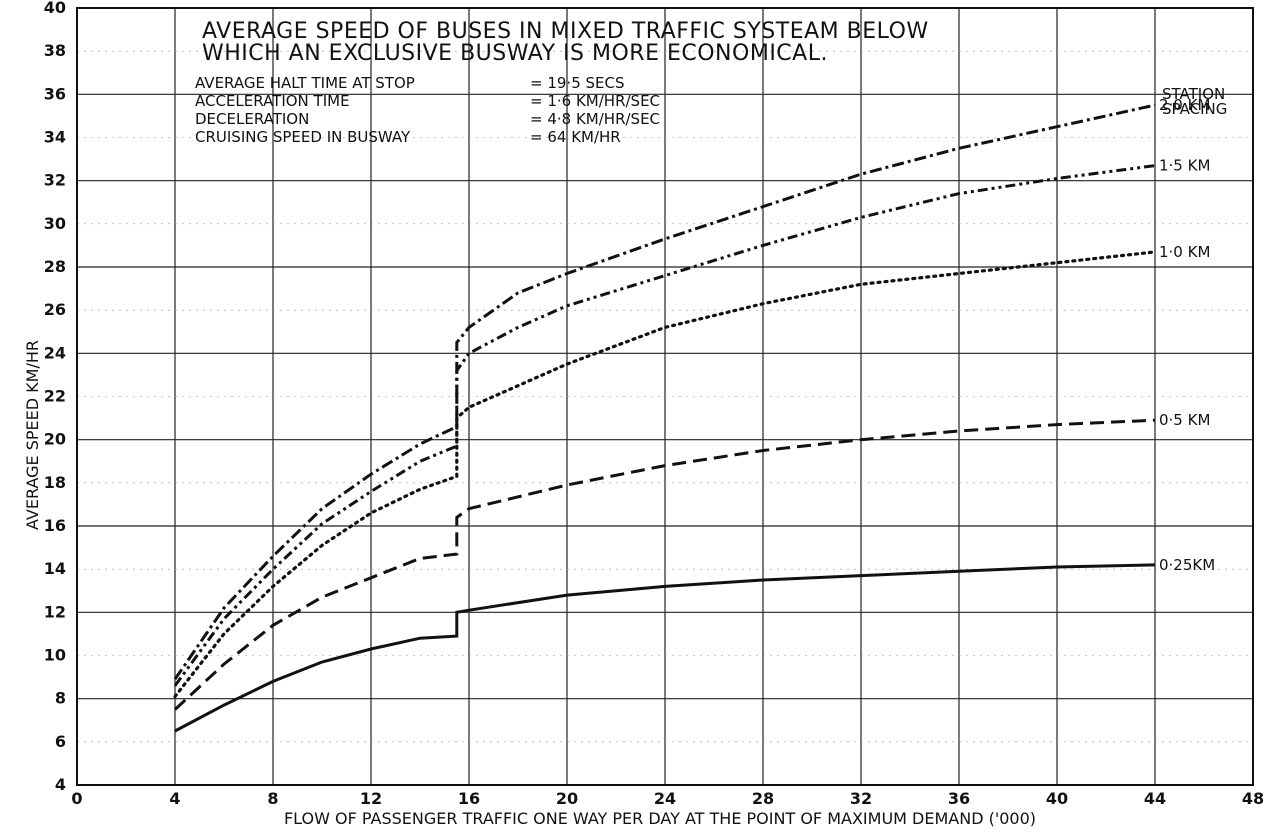 The image size is (1274, 833). I want to click on param-halt-time-label: AVERAGE HALT TIME AT STOP, so click(305, 83).